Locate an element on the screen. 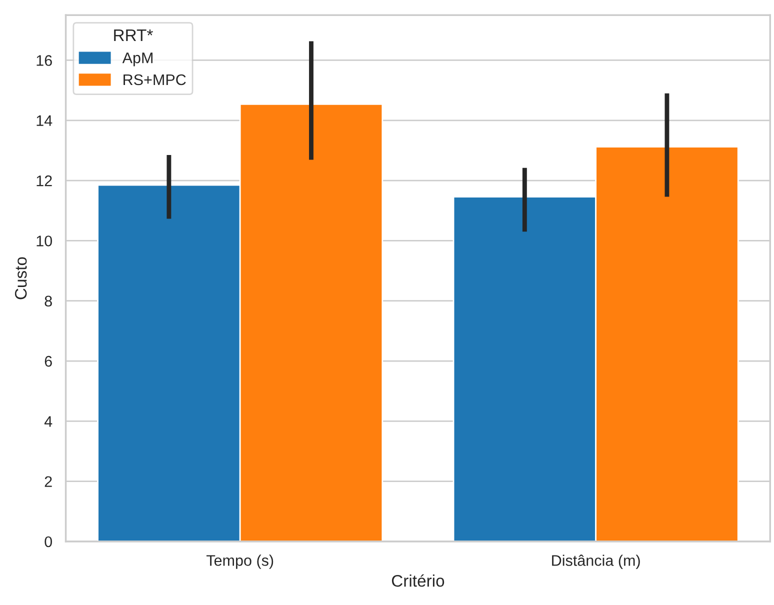 This screenshot has width=774, height=605. y-tick-label: 6 is located at coordinates (48, 361).